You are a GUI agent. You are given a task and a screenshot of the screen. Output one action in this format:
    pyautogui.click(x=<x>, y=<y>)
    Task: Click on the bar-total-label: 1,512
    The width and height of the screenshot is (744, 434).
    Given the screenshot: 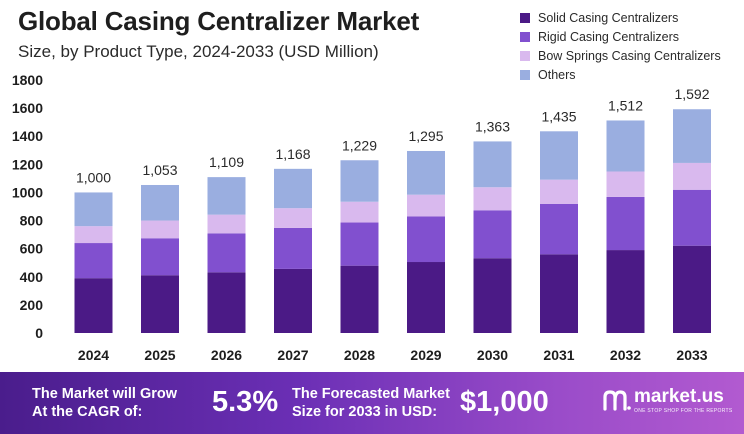 What is the action you would take?
    pyautogui.click(x=625, y=105)
    